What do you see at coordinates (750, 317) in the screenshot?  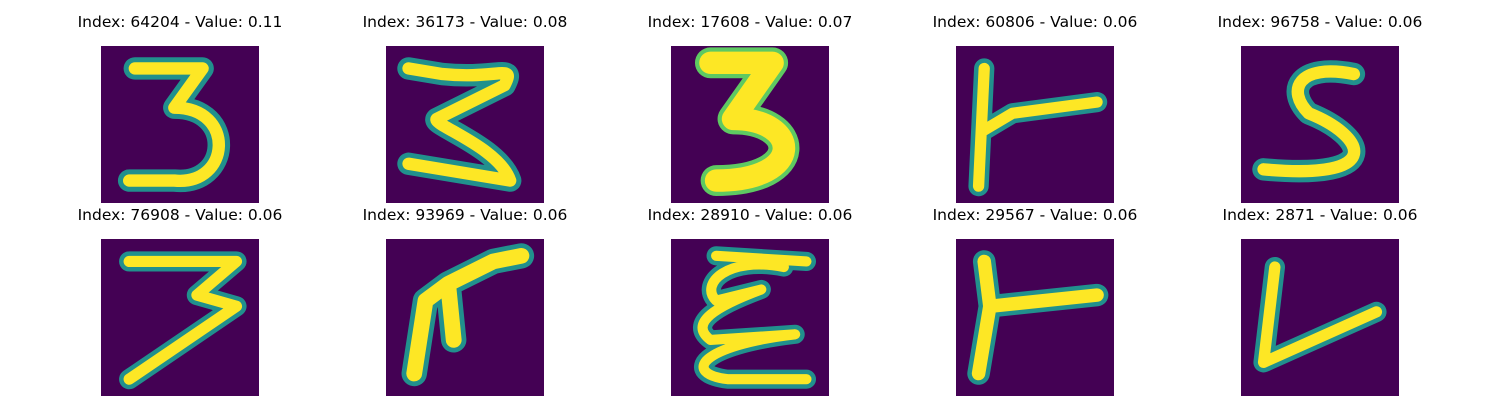 I see `digit-image-e` at bounding box center [750, 317].